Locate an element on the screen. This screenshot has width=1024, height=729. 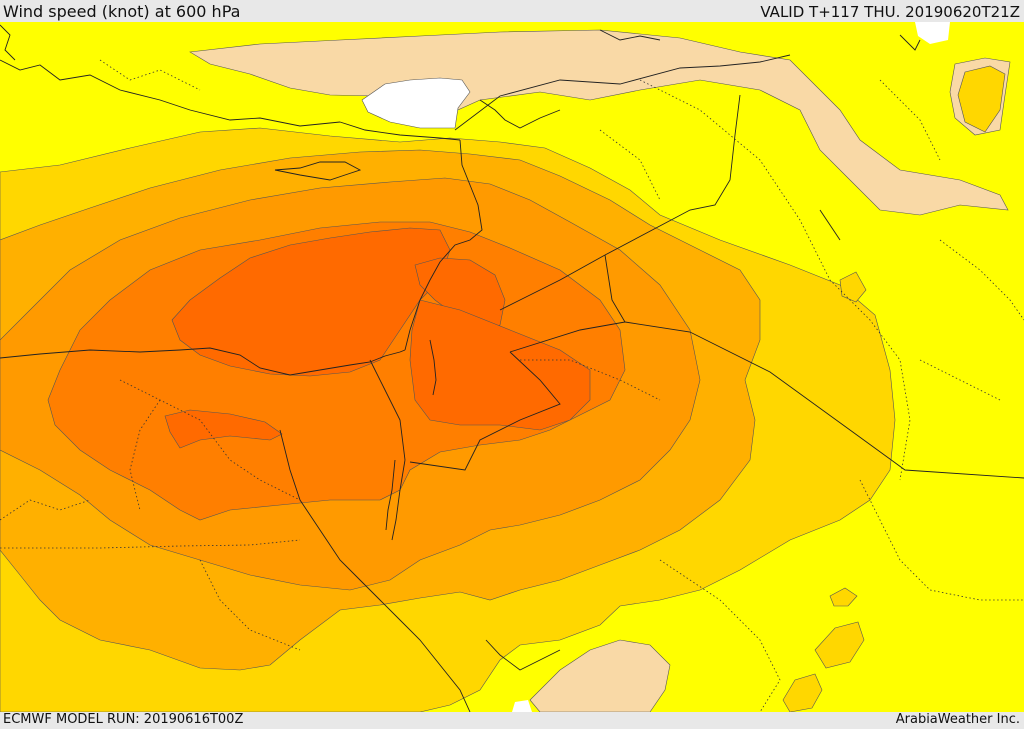
valid-time-label: VALID T+117 THU. 20190620T21Z is located at coordinates (890, 12).